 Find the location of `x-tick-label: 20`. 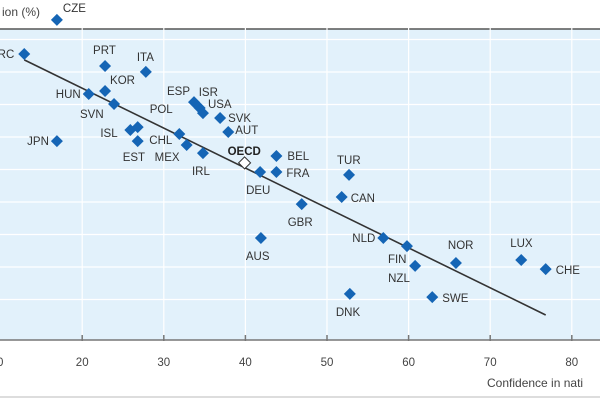

x-tick-label: 20 is located at coordinates (82, 363).